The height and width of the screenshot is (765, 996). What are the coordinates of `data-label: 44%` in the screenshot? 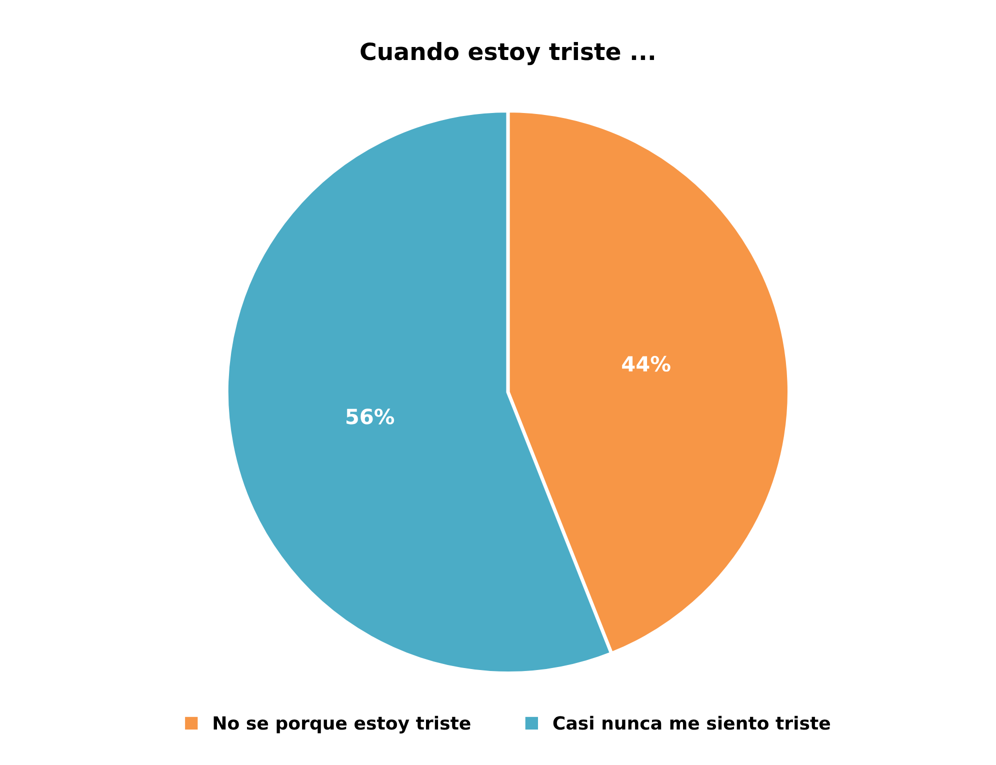 It's located at (646, 364).